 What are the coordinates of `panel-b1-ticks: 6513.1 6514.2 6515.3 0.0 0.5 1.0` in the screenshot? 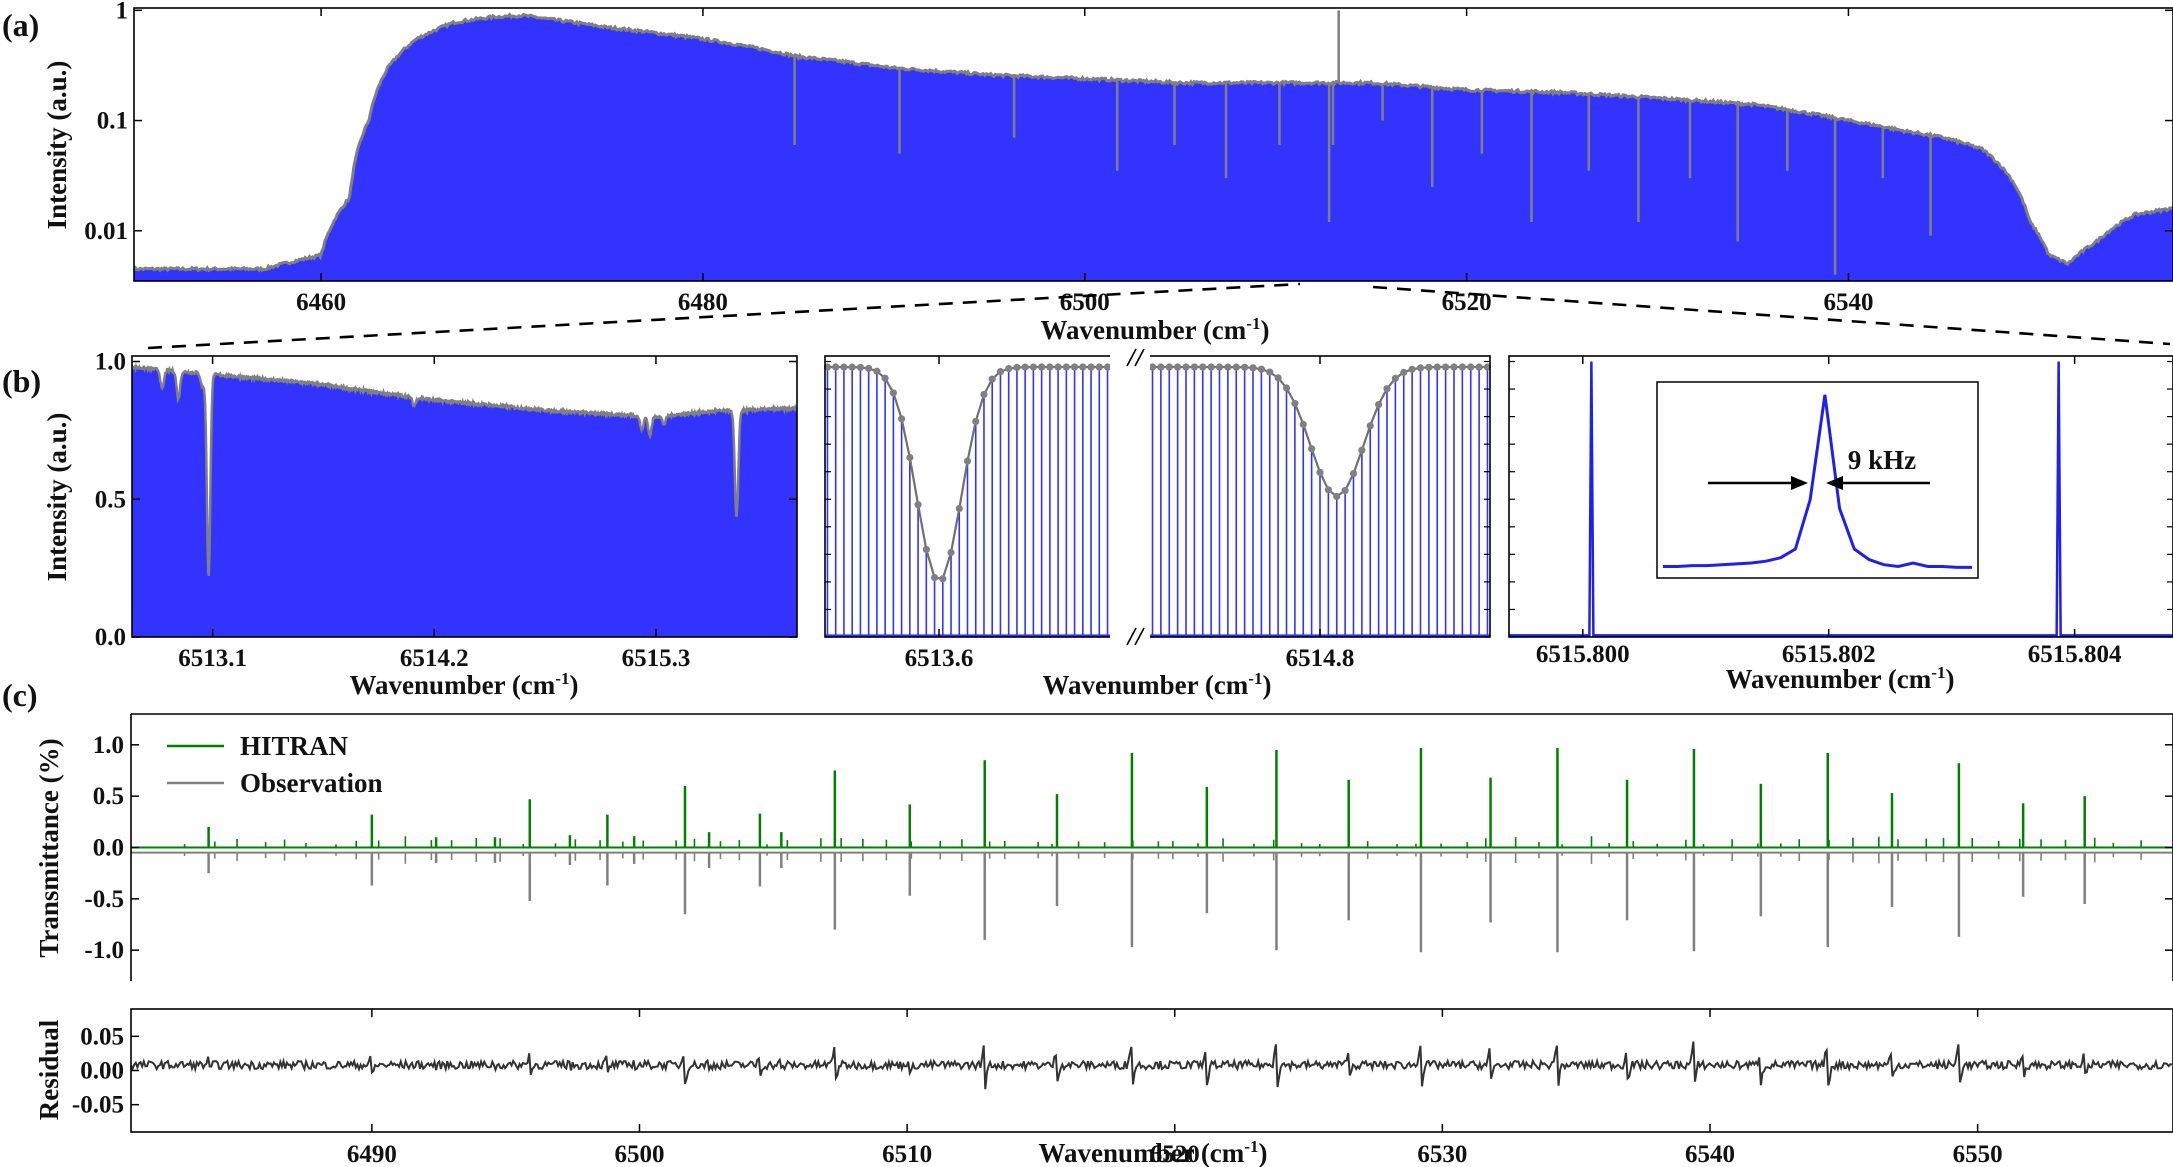 It's located at (446, 510).